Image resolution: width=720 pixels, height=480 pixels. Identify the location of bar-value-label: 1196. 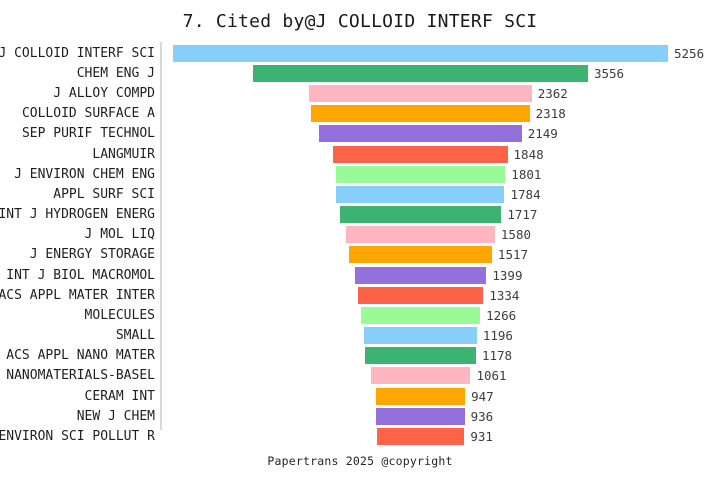
(497, 336).